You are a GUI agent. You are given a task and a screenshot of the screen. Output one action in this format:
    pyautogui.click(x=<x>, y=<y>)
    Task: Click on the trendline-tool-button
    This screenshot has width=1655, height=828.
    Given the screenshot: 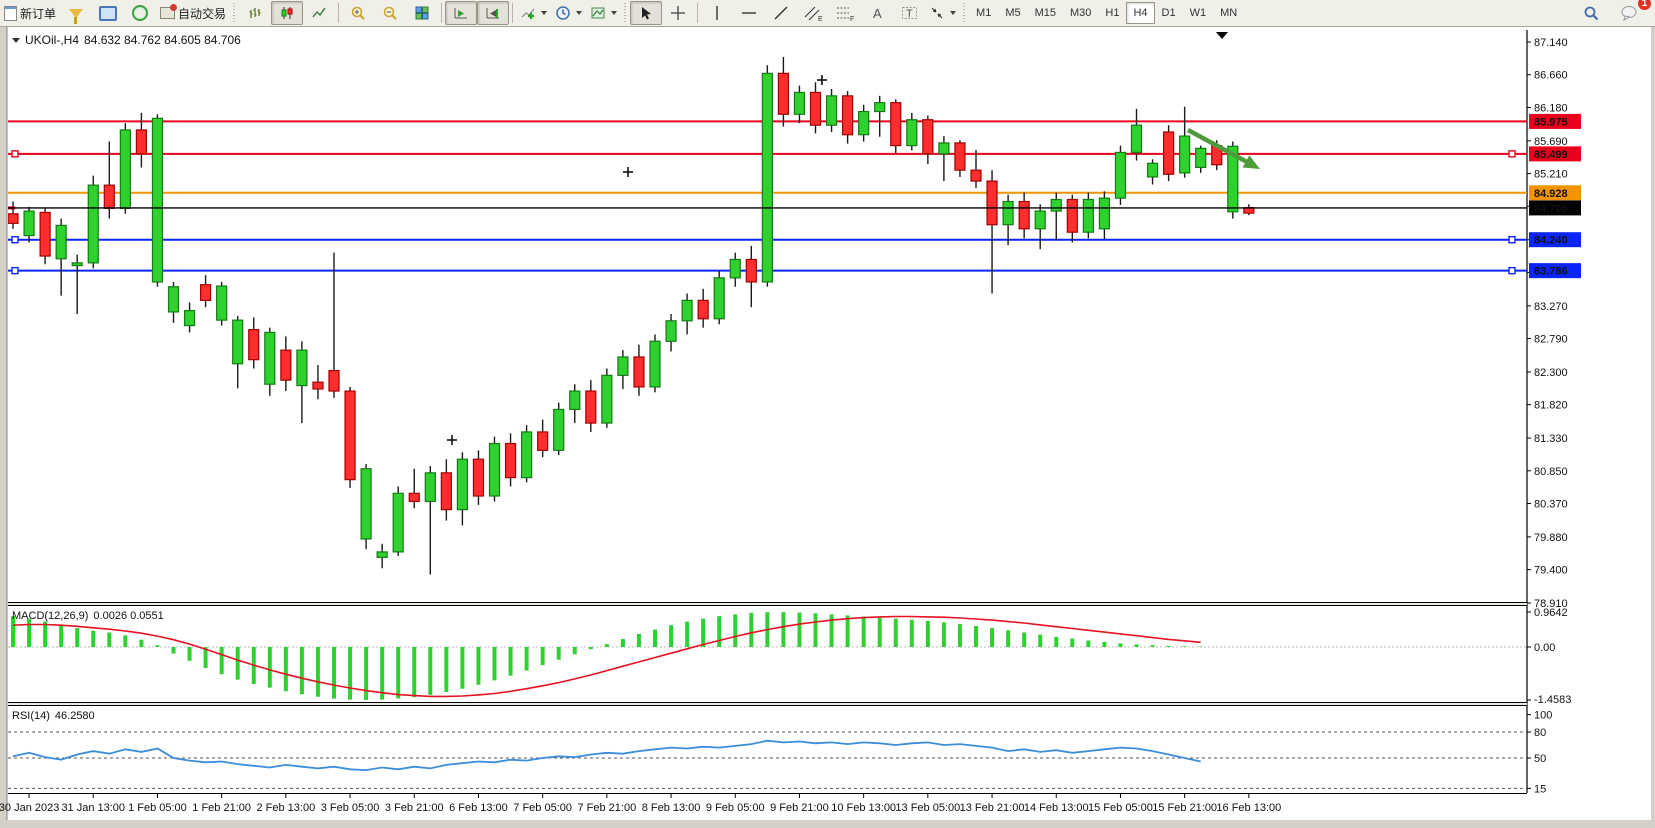 What is the action you would take?
    pyautogui.click(x=781, y=13)
    